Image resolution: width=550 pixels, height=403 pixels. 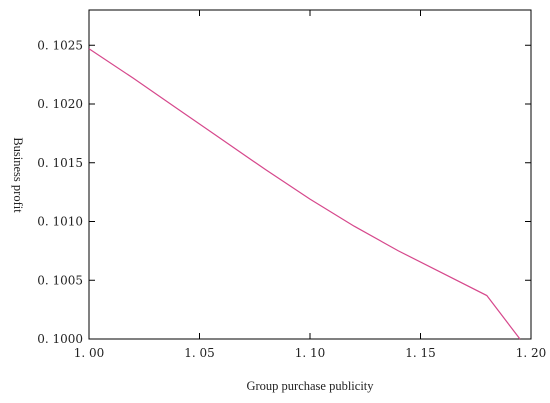 I want to click on x-tick-label: 1. 05, so click(x=199, y=353).